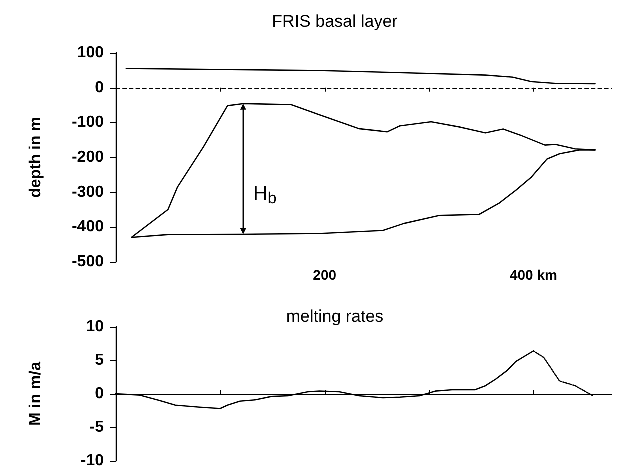 Image resolution: width=617 pixels, height=469 pixels. I want to click on y-tick-label: 100, so click(90, 53).